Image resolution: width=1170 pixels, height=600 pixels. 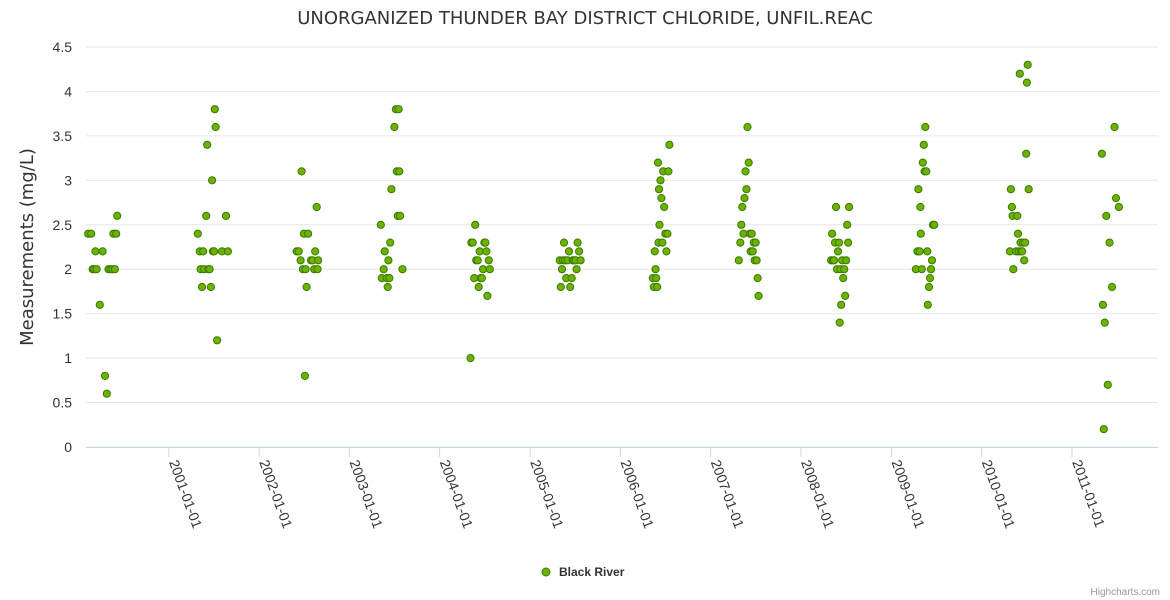 What do you see at coordinates (546, 572) in the screenshot?
I see `legend-marker-black-river` at bounding box center [546, 572].